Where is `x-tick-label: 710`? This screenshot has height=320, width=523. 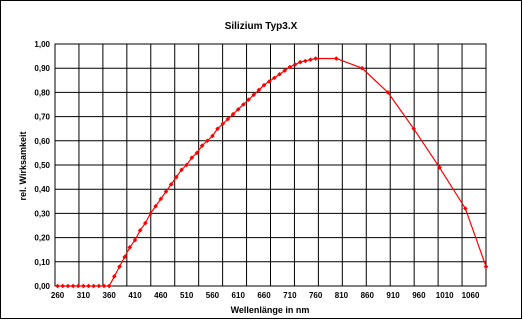 x-tick-label: 710 is located at coordinates (290, 295).